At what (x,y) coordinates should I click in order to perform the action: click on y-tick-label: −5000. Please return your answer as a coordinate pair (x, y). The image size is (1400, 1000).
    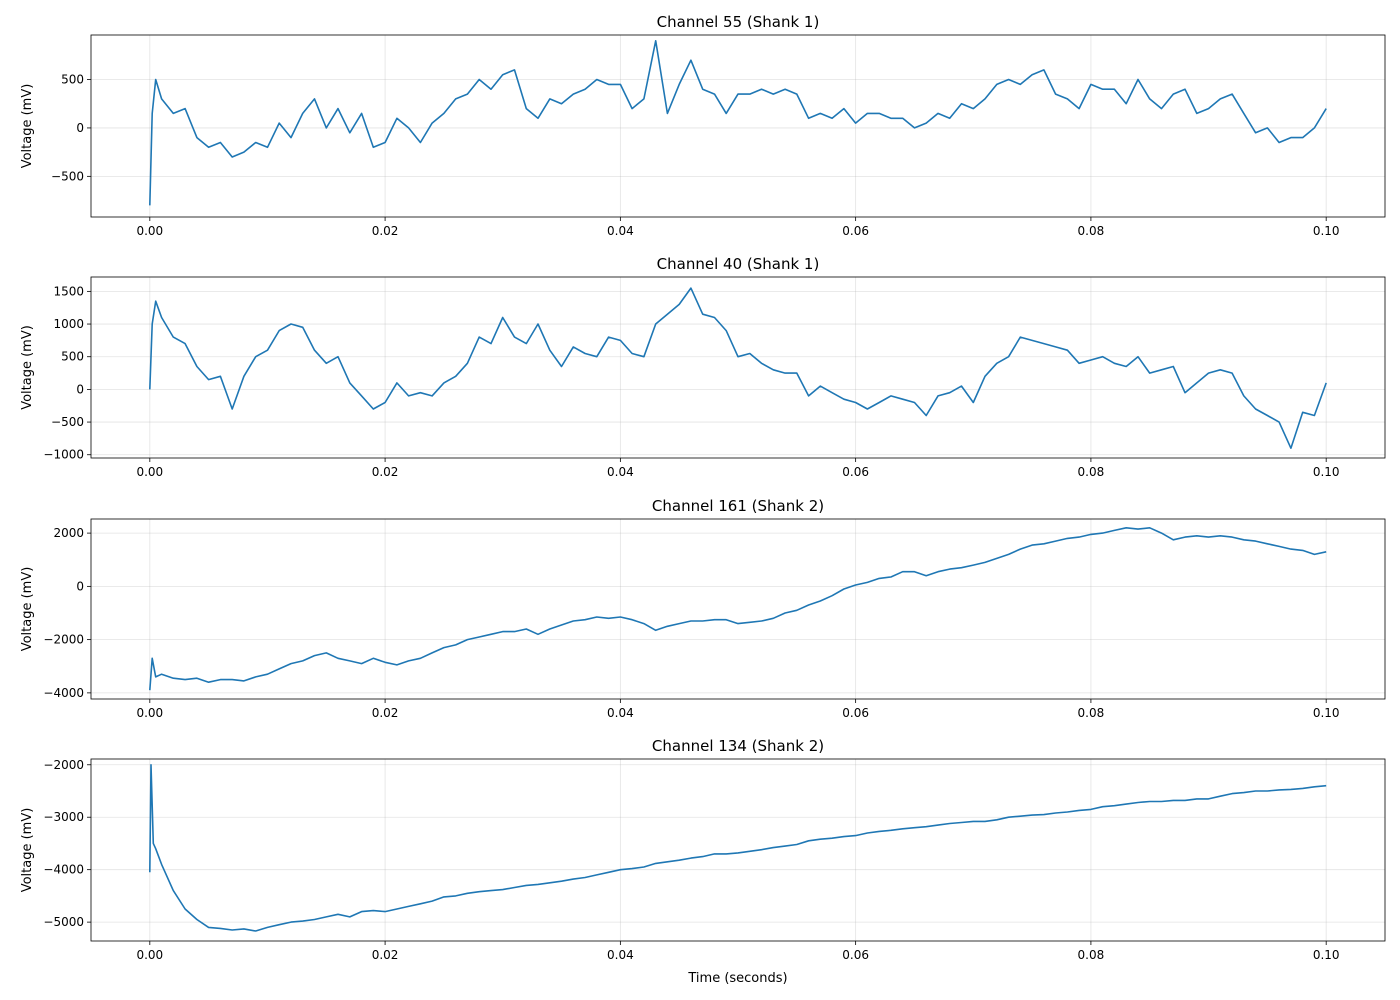
    Looking at the image, I should click on (63, 922).